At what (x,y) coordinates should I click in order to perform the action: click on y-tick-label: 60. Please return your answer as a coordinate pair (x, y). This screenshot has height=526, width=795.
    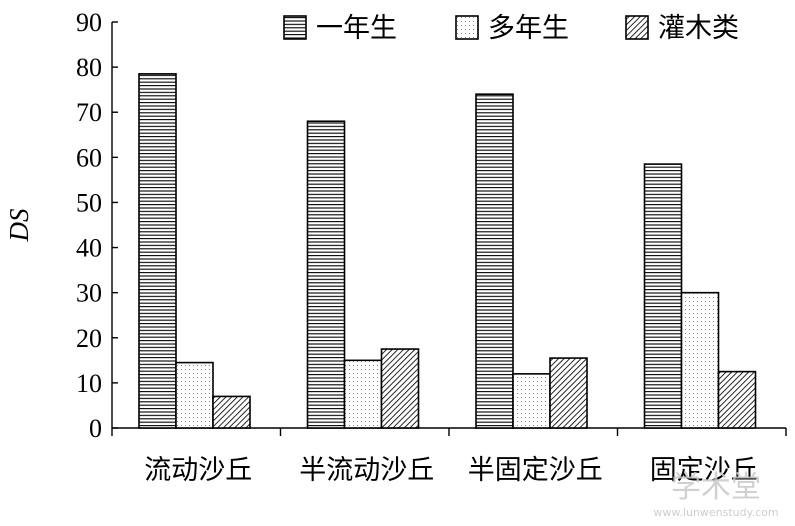
    Looking at the image, I should click on (89, 157).